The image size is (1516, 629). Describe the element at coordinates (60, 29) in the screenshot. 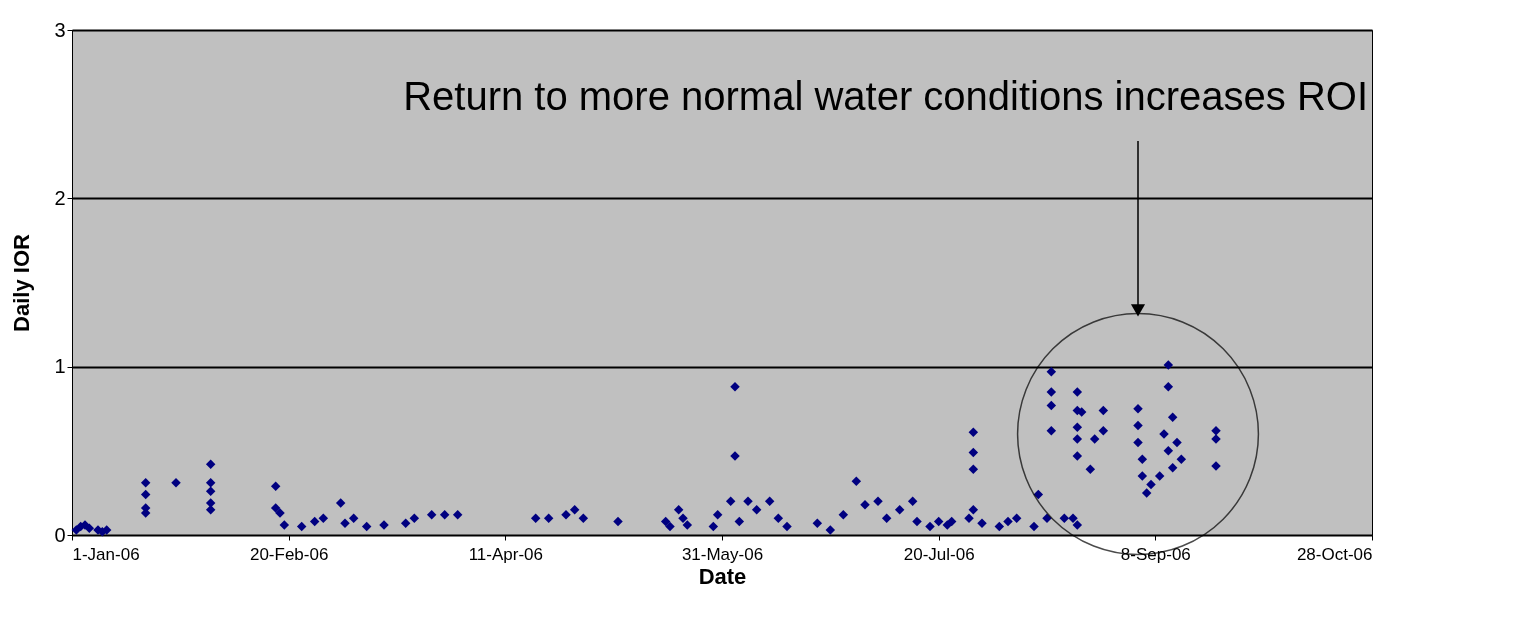

I see `y-tick-label: 3` at that location.